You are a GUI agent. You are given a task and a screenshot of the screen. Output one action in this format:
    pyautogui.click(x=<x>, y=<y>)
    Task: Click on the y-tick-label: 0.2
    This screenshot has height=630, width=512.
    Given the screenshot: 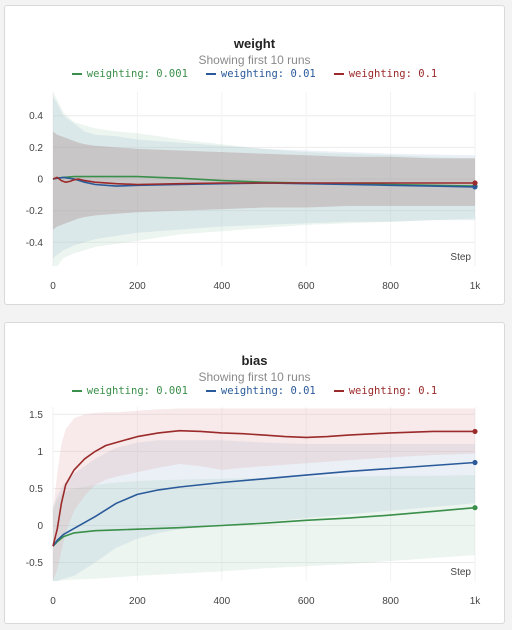 What is the action you would take?
    pyautogui.click(x=36, y=148)
    